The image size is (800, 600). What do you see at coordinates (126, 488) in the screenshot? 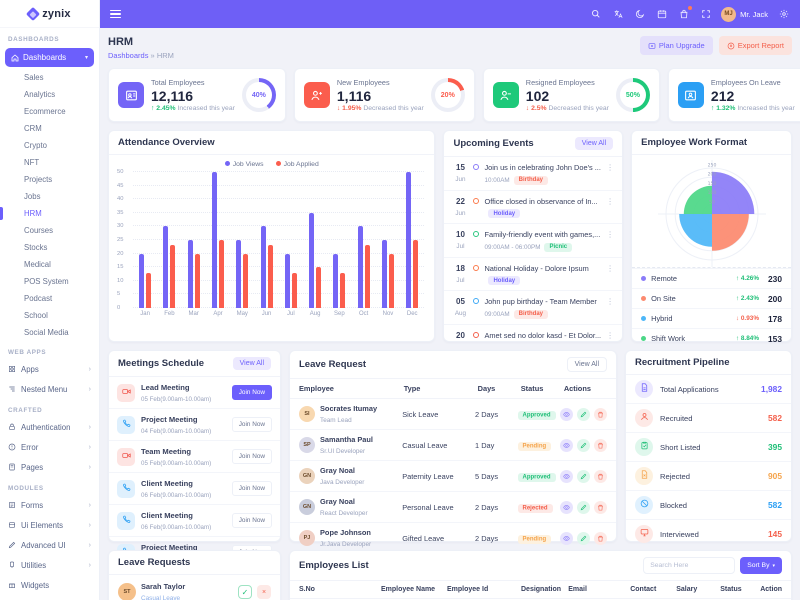
I see `meeting-type-icon-wrap` at bounding box center [126, 488].